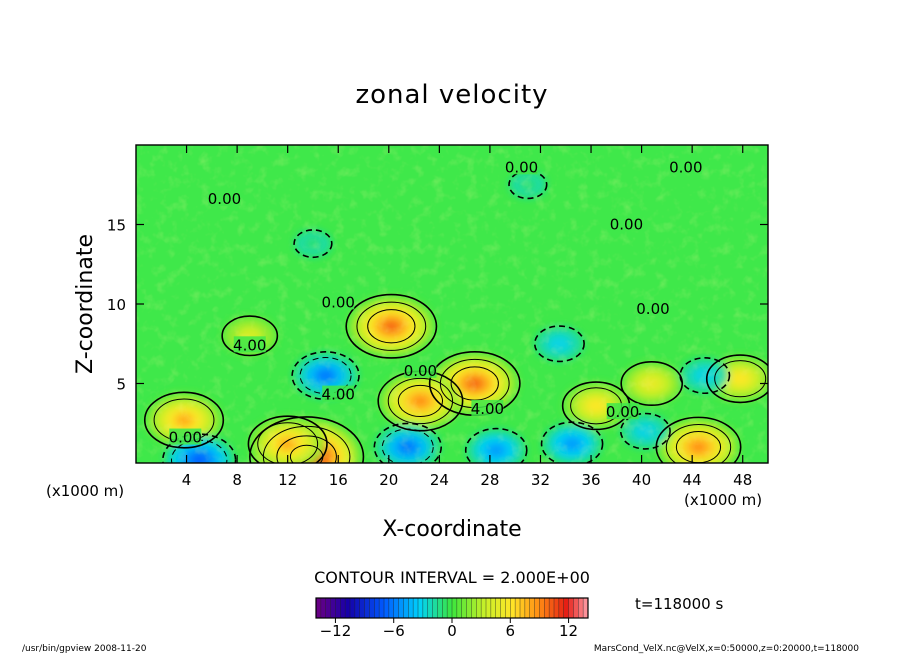  What do you see at coordinates (338, 480) in the screenshot?
I see `x-tick-label: 16` at bounding box center [338, 480].